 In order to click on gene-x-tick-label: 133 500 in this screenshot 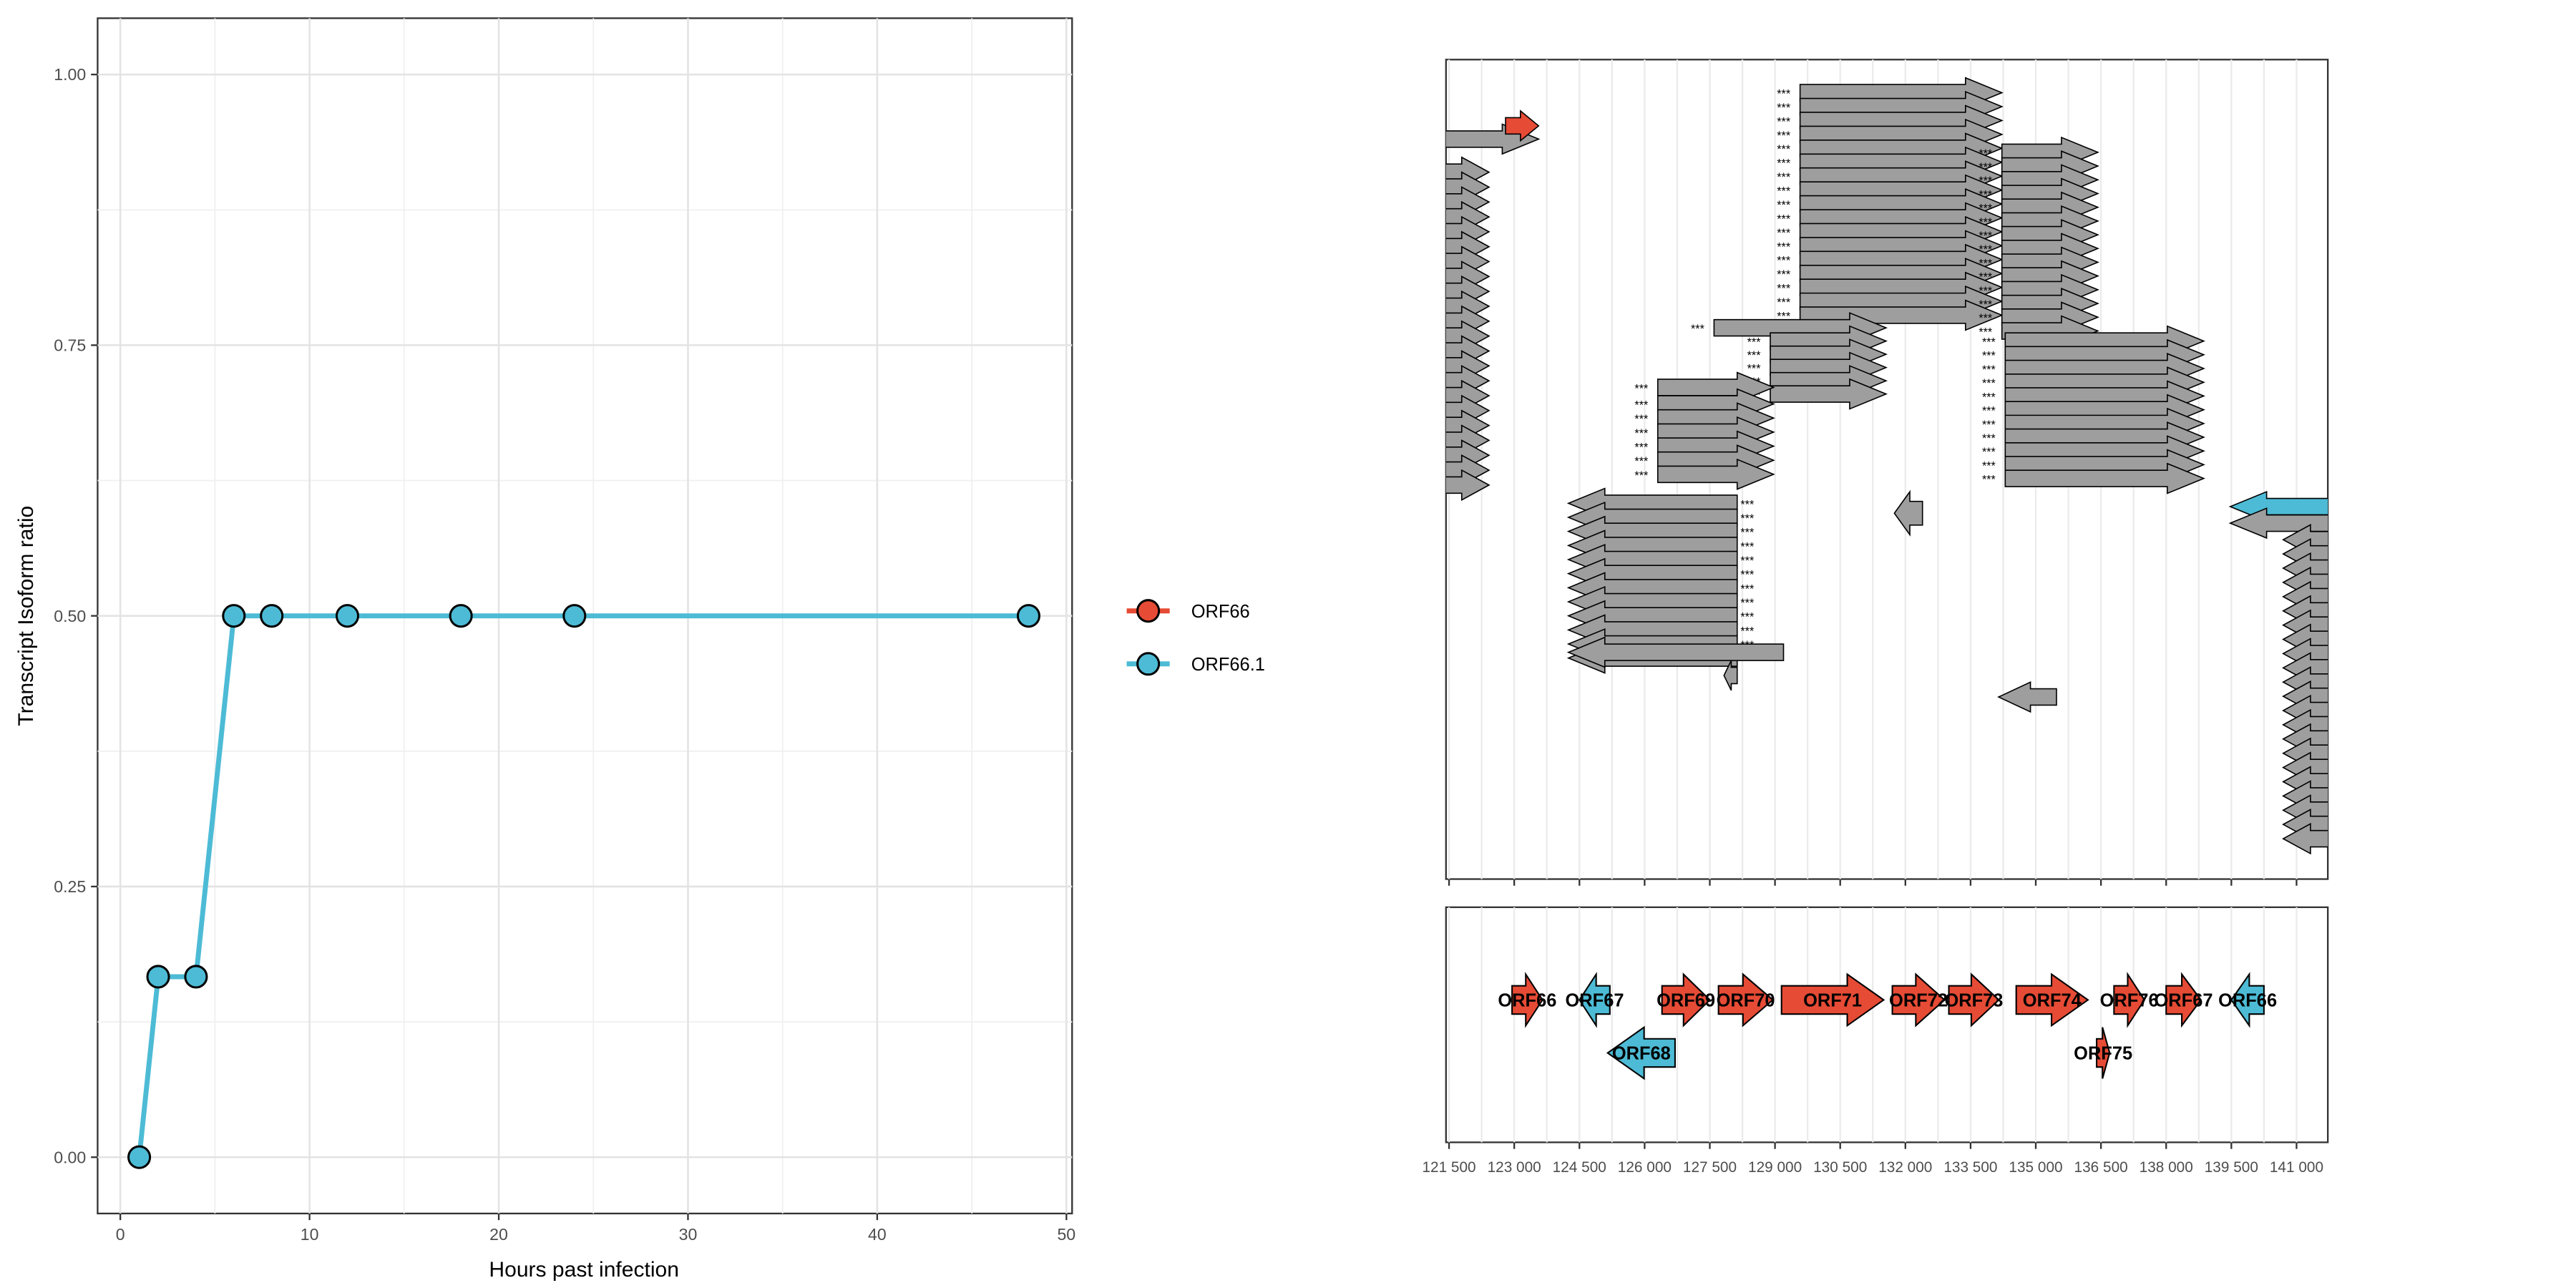, I will do `click(1970, 1167)`.